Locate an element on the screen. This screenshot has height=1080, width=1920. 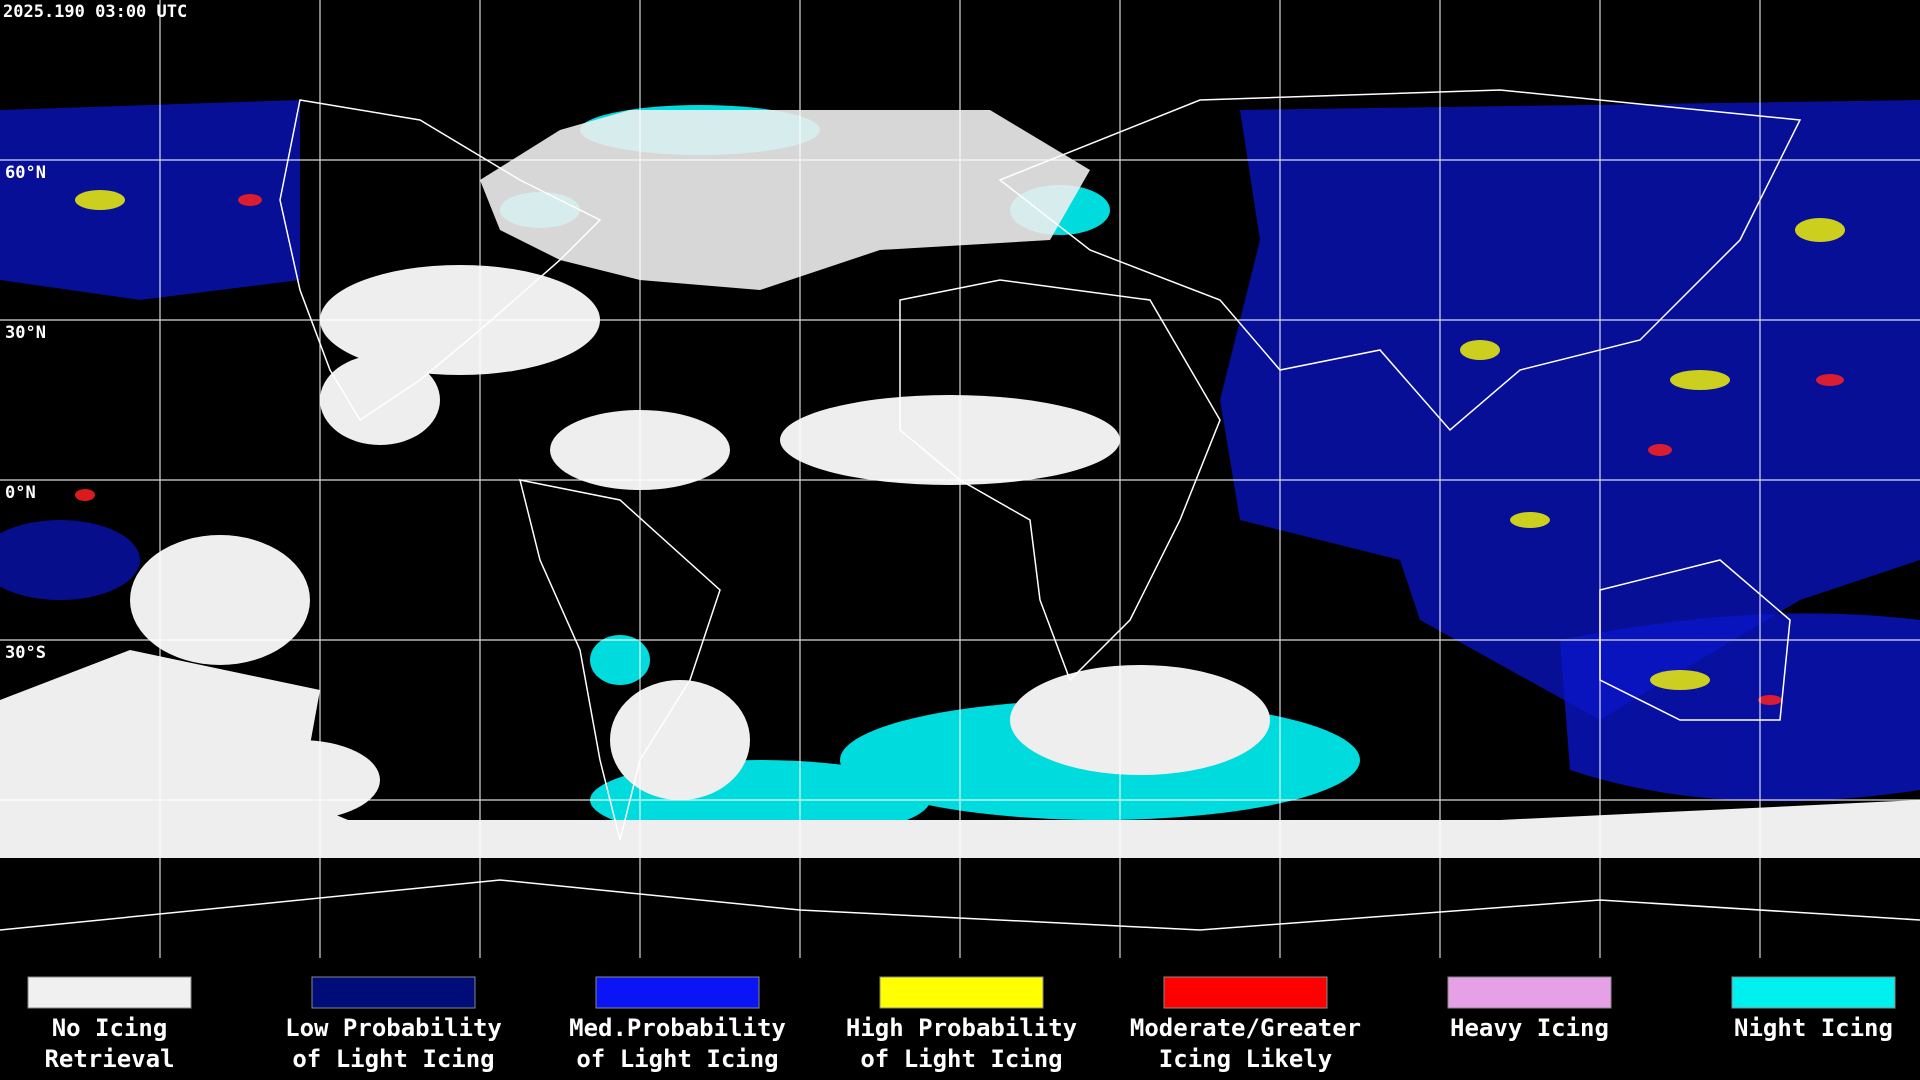
legend-label: Icing Likely is located at coordinates (1245, 1059).